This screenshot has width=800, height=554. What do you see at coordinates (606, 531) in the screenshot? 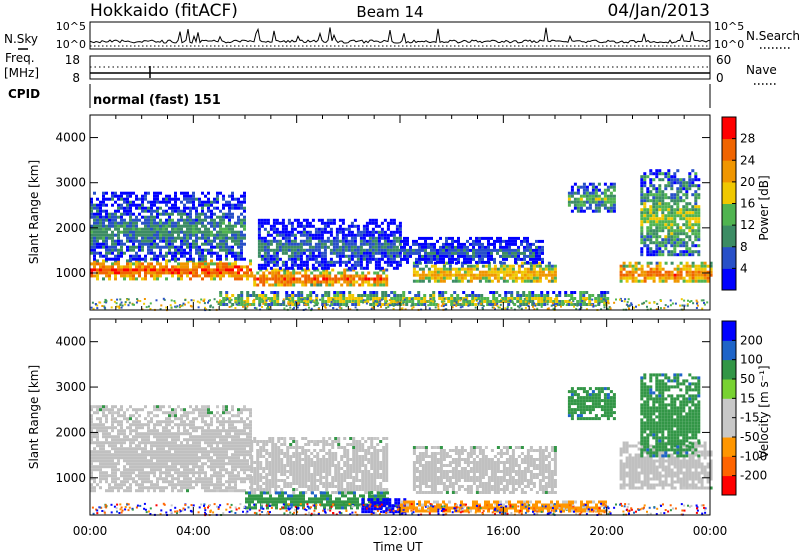
I see `time-tick-label-5: 20:00` at bounding box center [606, 531].